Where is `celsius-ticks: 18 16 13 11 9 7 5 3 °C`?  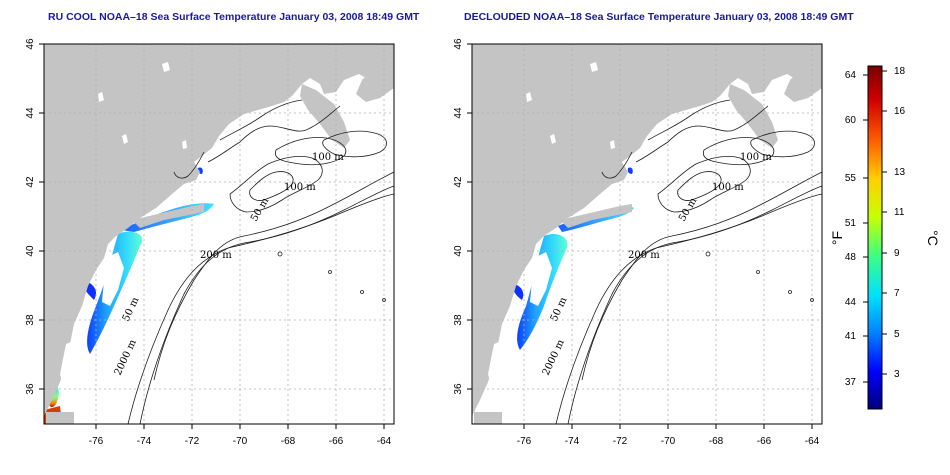 celsius-ticks: 18 16 13 11 9 7 5 3 °C is located at coordinates (911, 223).